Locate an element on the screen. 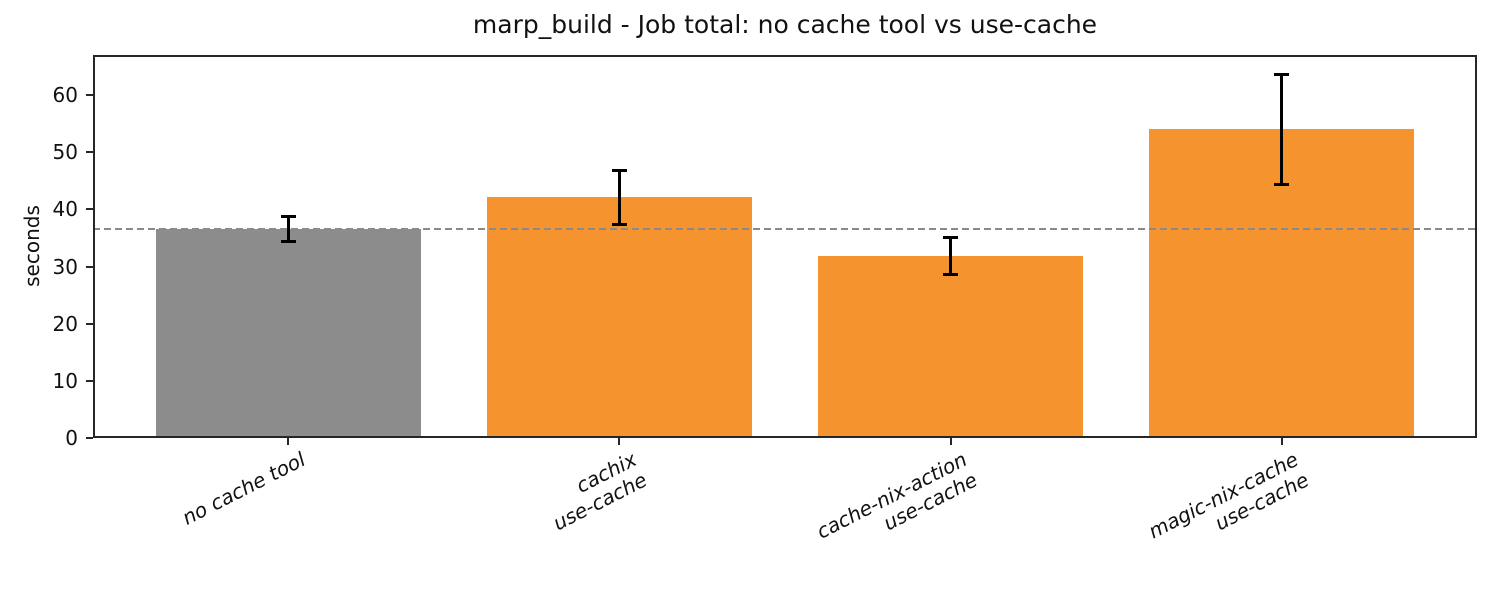 This screenshot has height=600, width=1500. y-tick-label: 60 is located at coordinates (65, 95).